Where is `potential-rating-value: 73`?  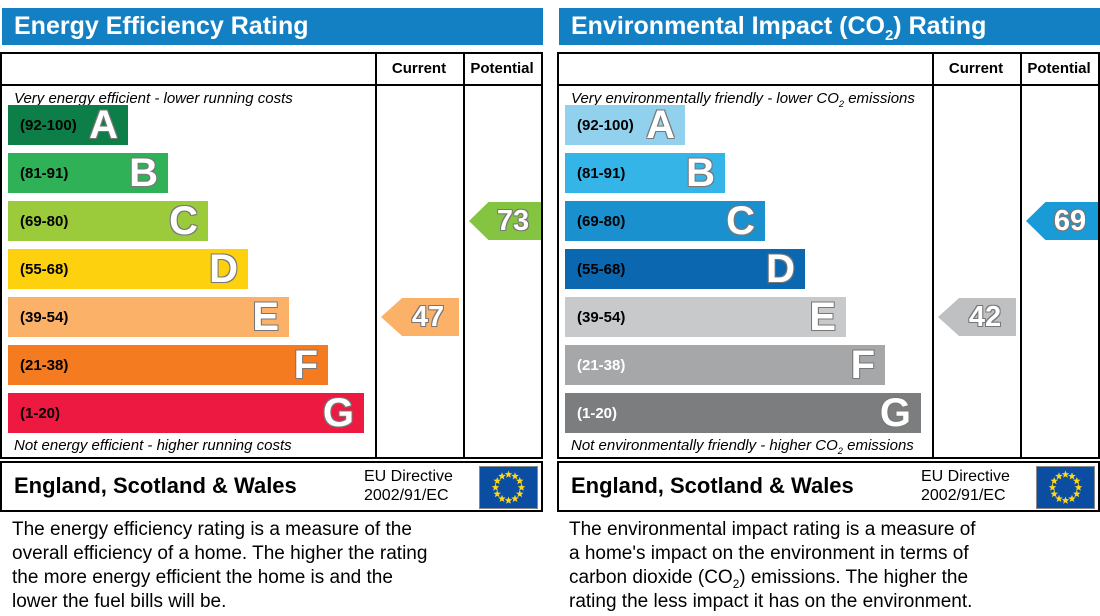
potential-rating-value: 73 is located at coordinates (513, 220).